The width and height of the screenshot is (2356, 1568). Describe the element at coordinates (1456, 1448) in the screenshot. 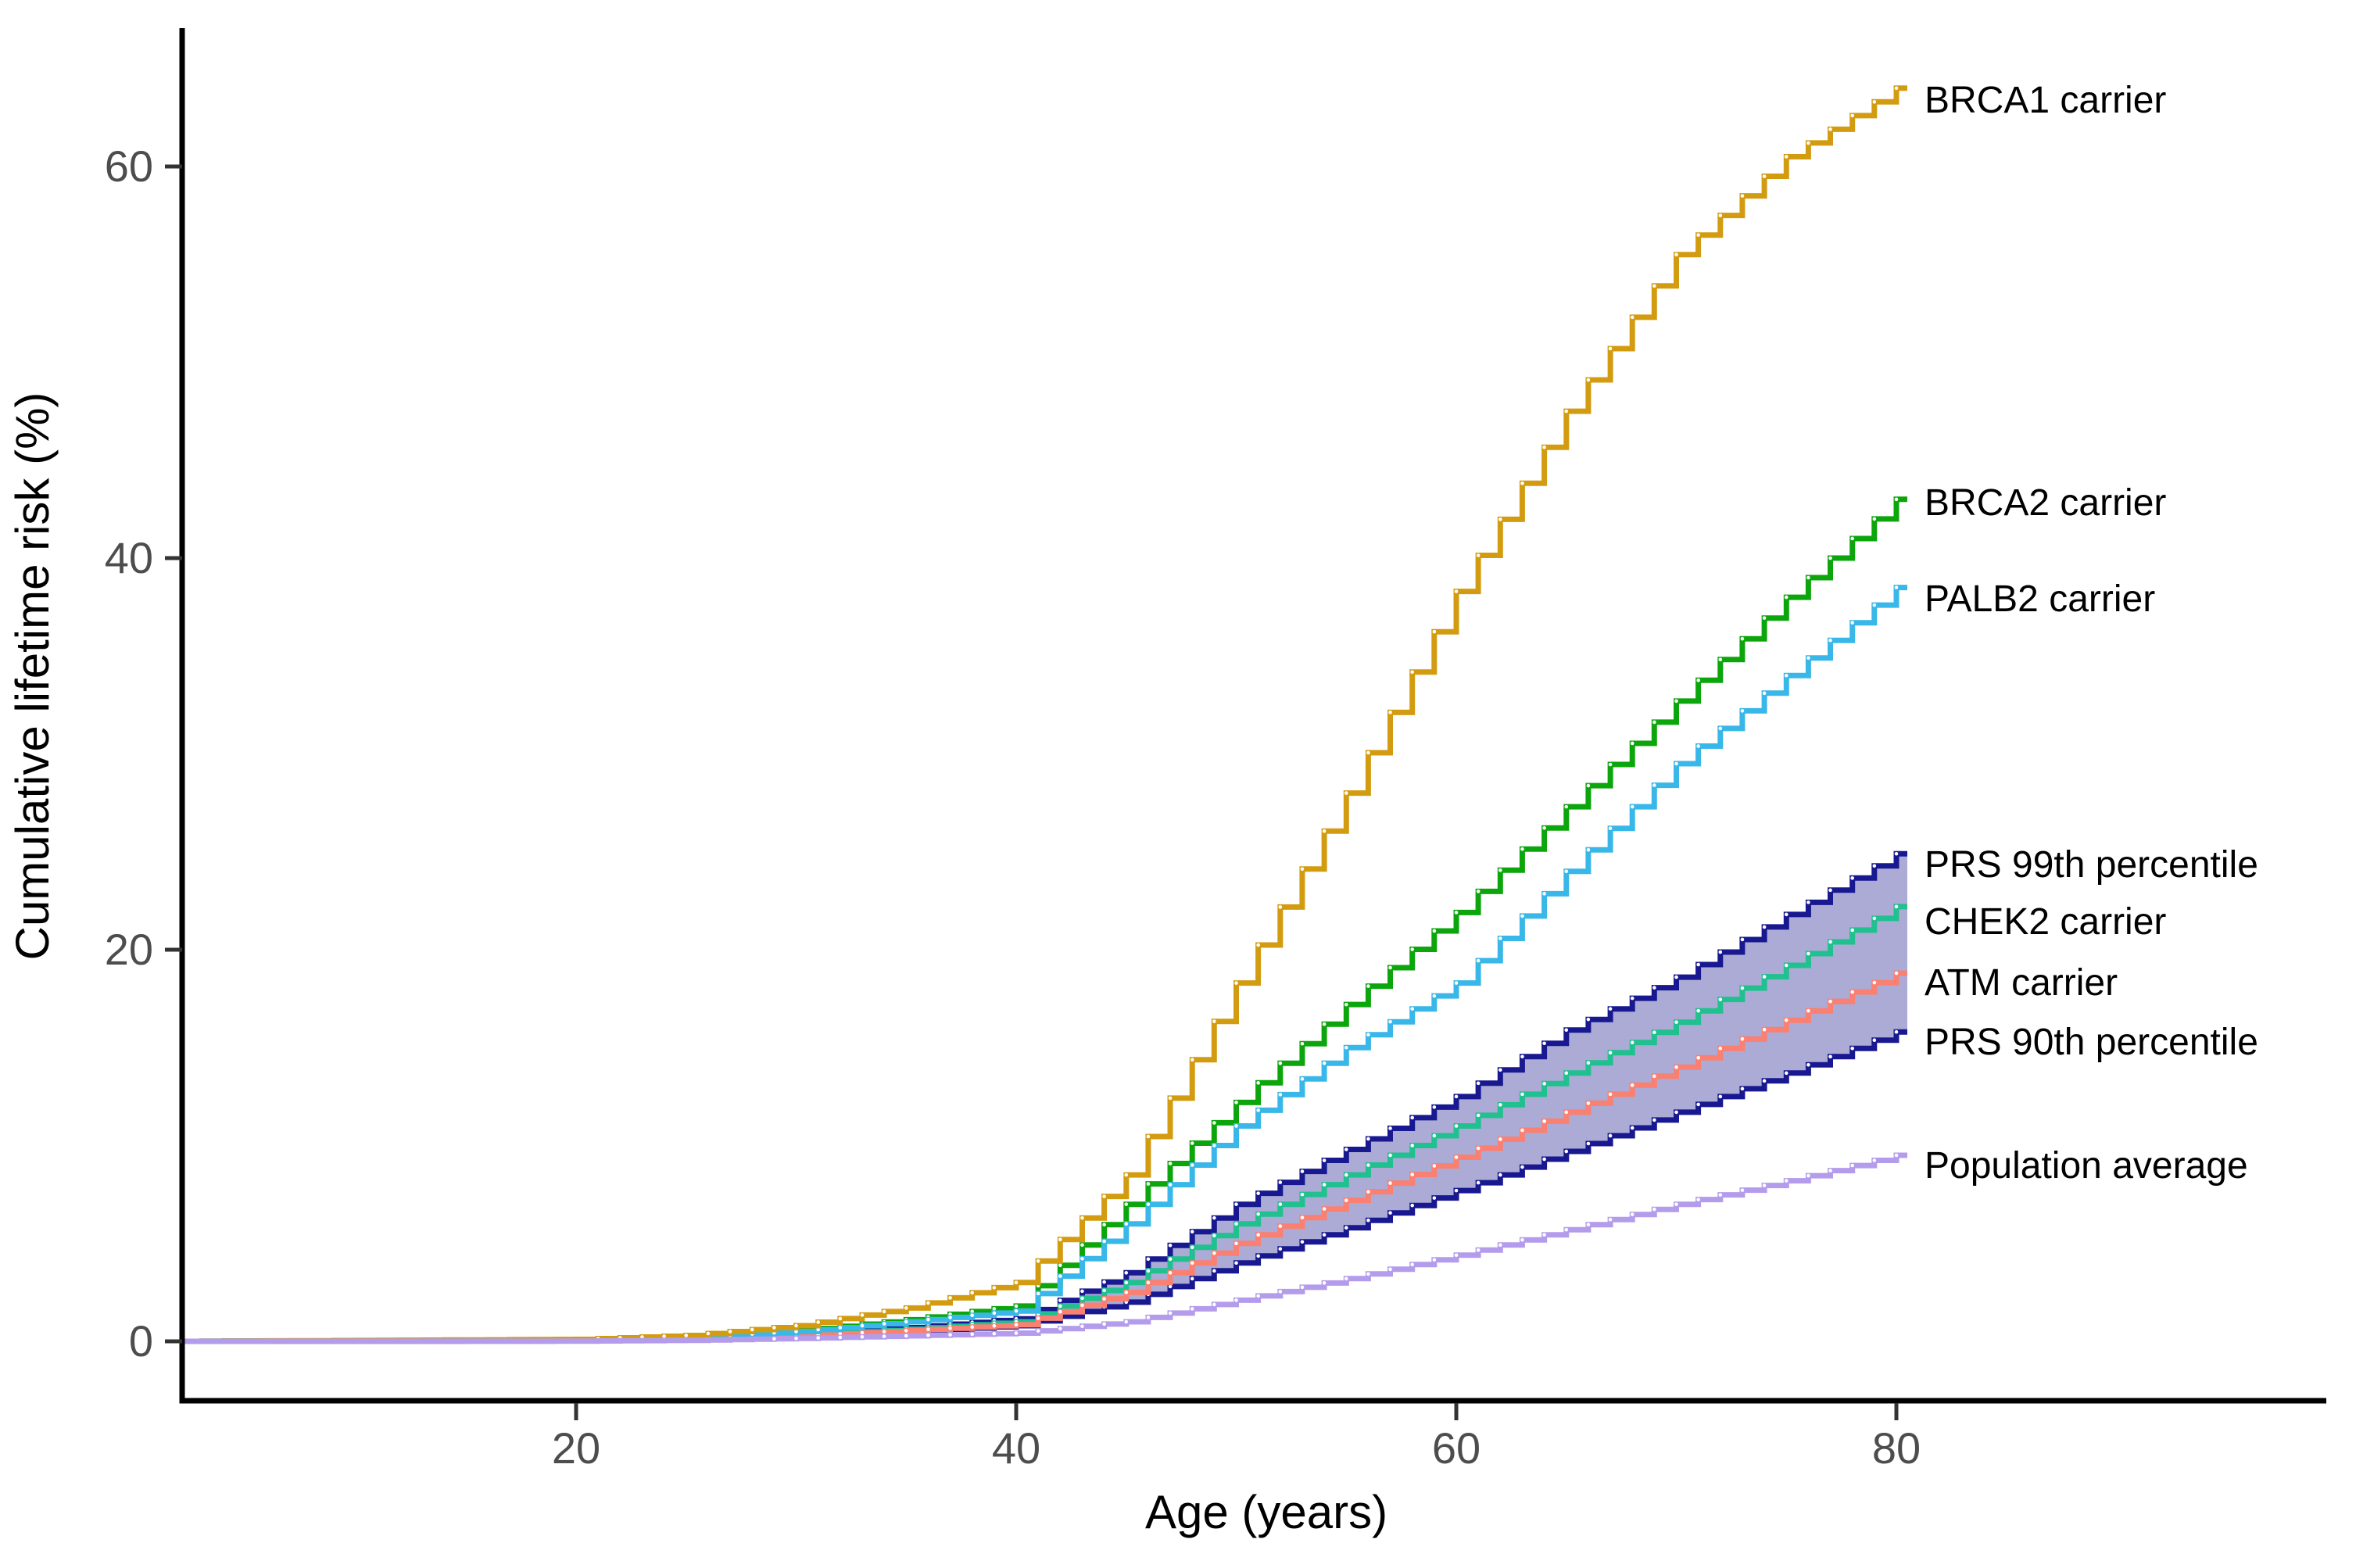

I see `x-tick-label: 60` at that location.